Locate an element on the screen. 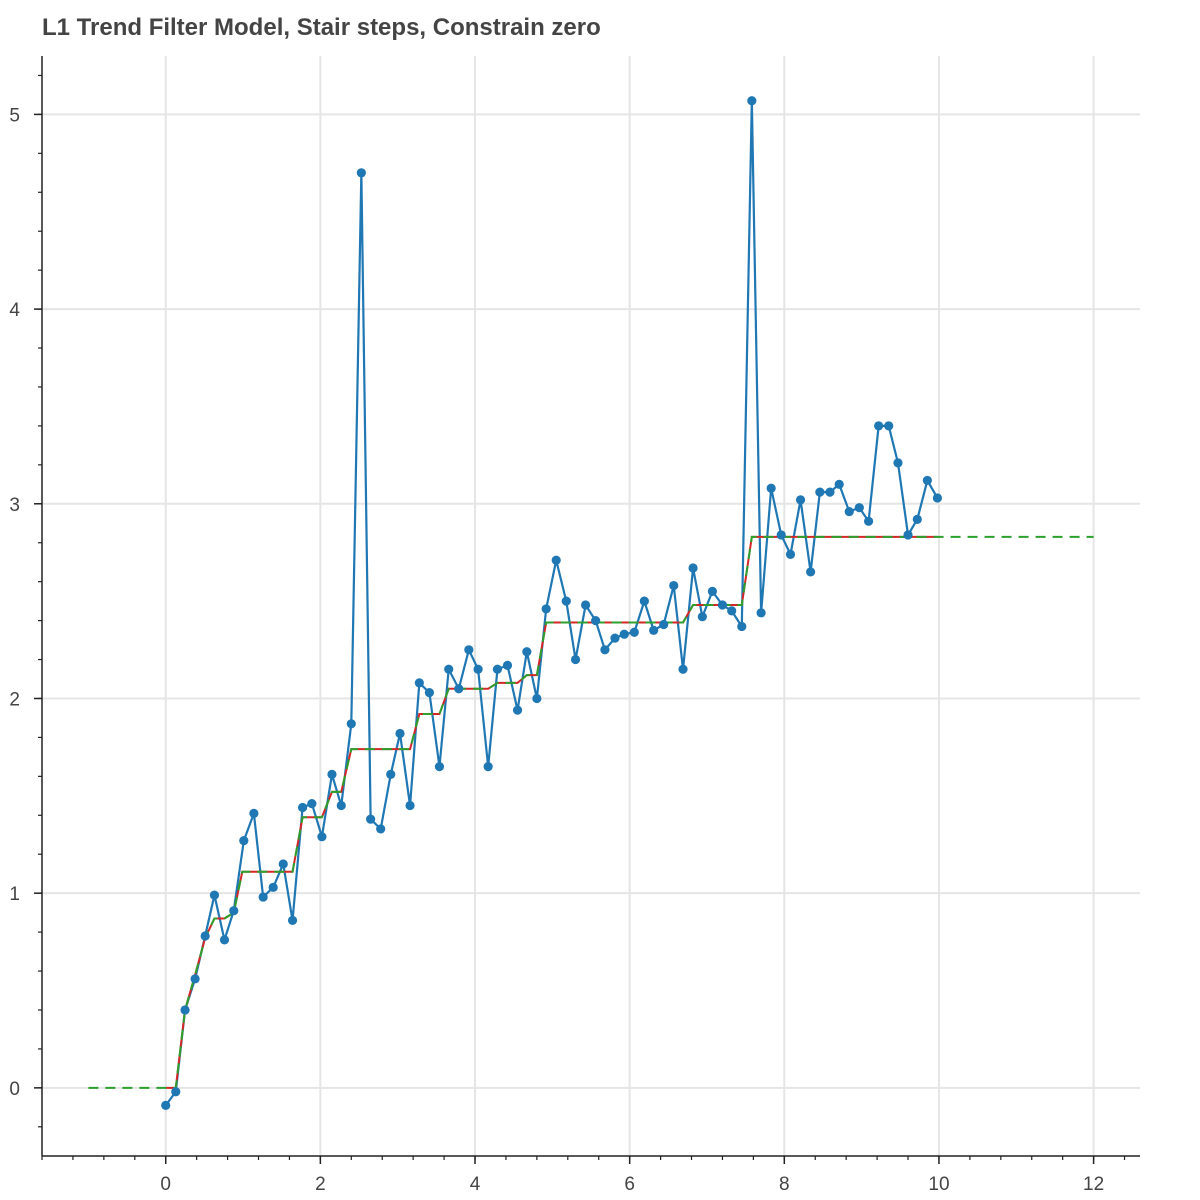 The width and height of the screenshot is (1200, 1200). y-tick-label: 2 is located at coordinates (14, 699).